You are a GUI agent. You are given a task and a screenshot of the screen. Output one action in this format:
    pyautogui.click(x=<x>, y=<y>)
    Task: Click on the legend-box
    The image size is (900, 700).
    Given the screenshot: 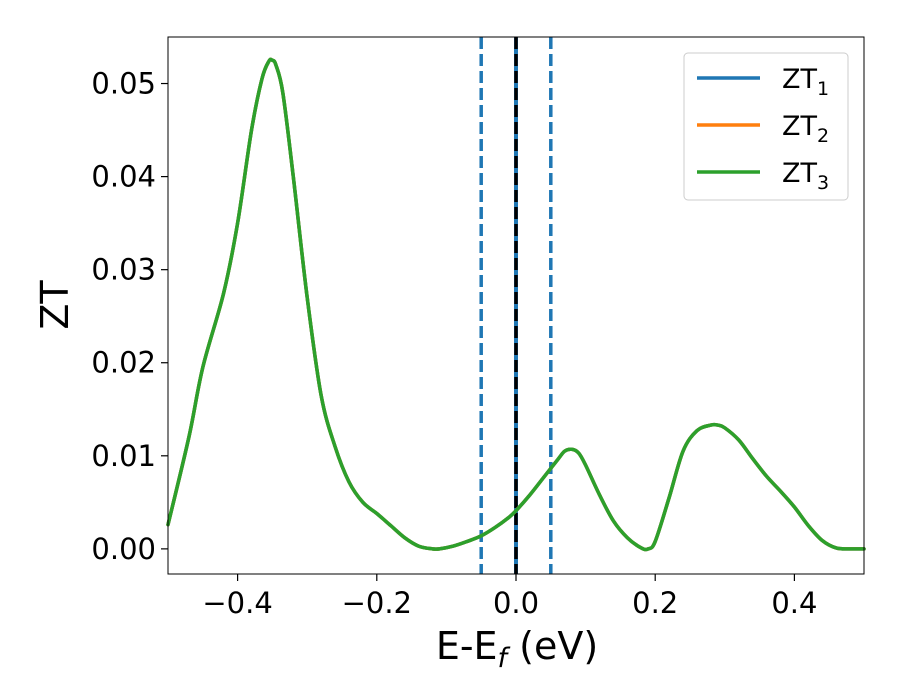 What is the action you would take?
    pyautogui.click(x=766, y=126)
    